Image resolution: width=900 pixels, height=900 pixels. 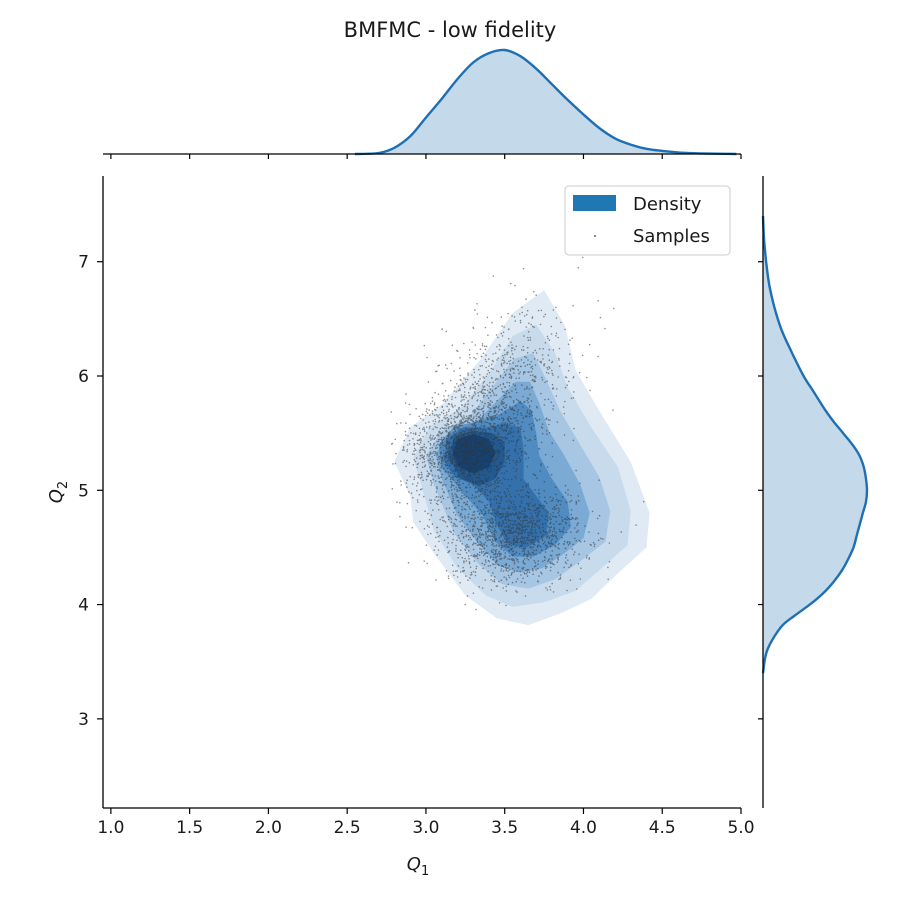 I want to click on legend: Density Samples, so click(x=647, y=220).